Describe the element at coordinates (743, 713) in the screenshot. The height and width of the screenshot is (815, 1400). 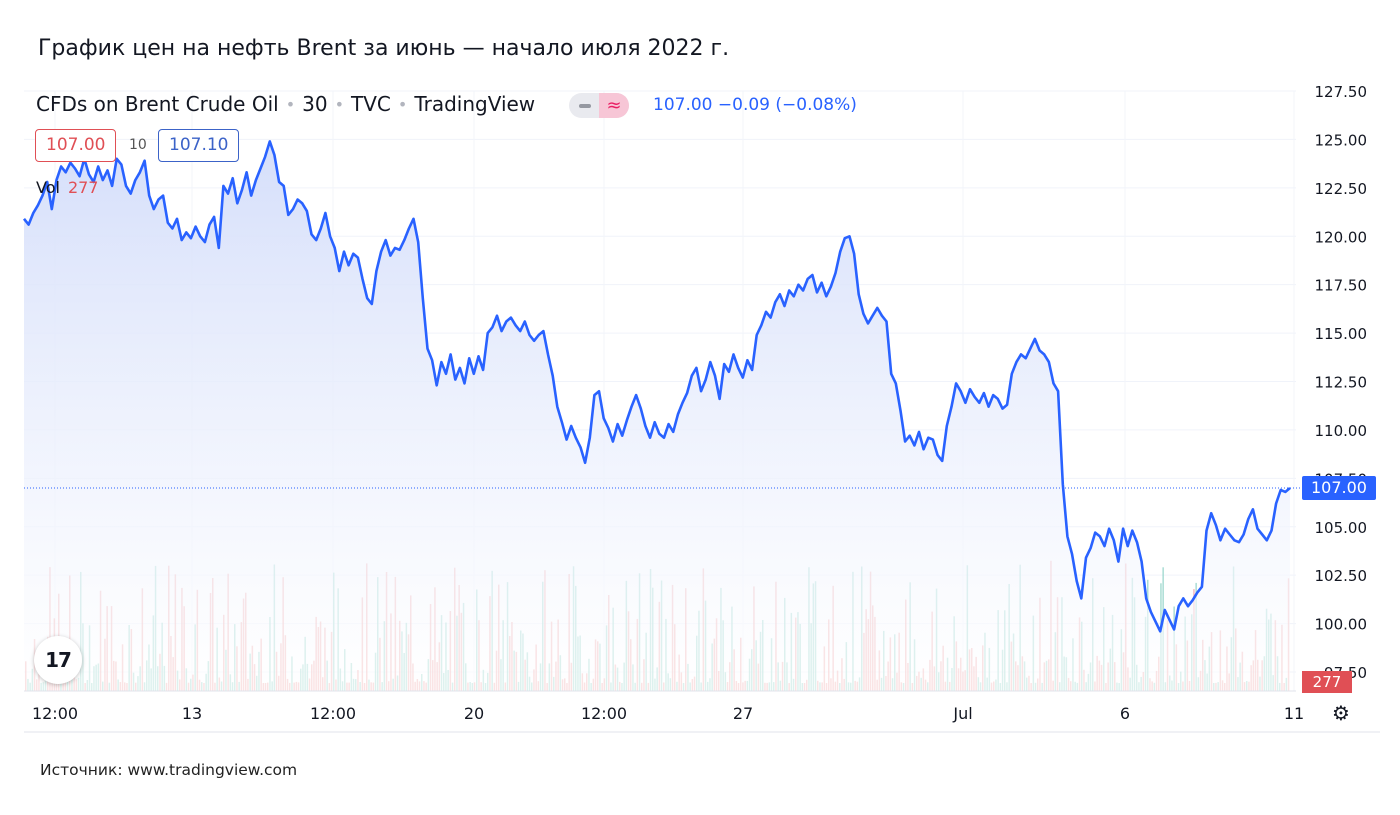
I see `x-tick-label: 27` at that location.